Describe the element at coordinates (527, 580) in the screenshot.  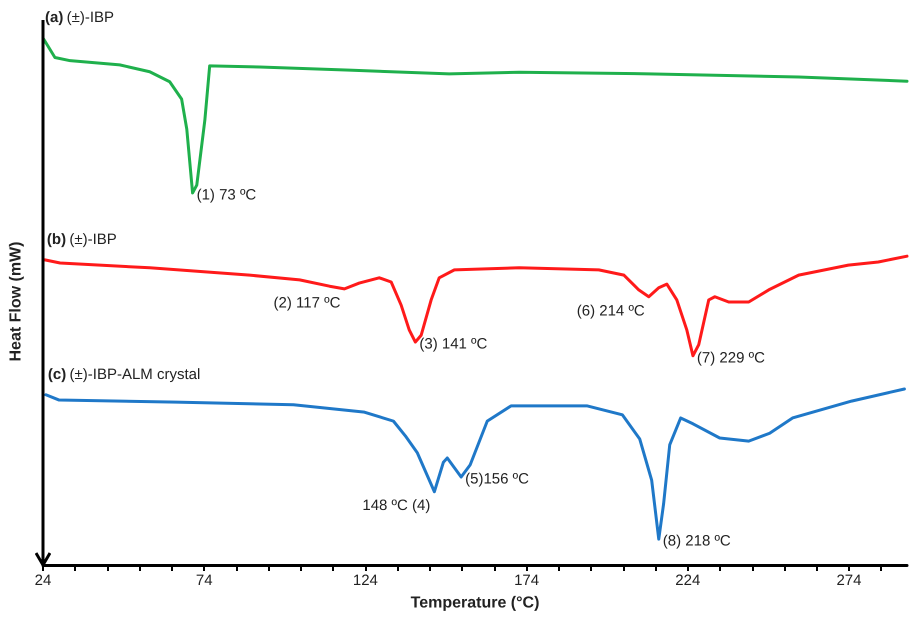
I see `x-tick-label: 174` at that location.